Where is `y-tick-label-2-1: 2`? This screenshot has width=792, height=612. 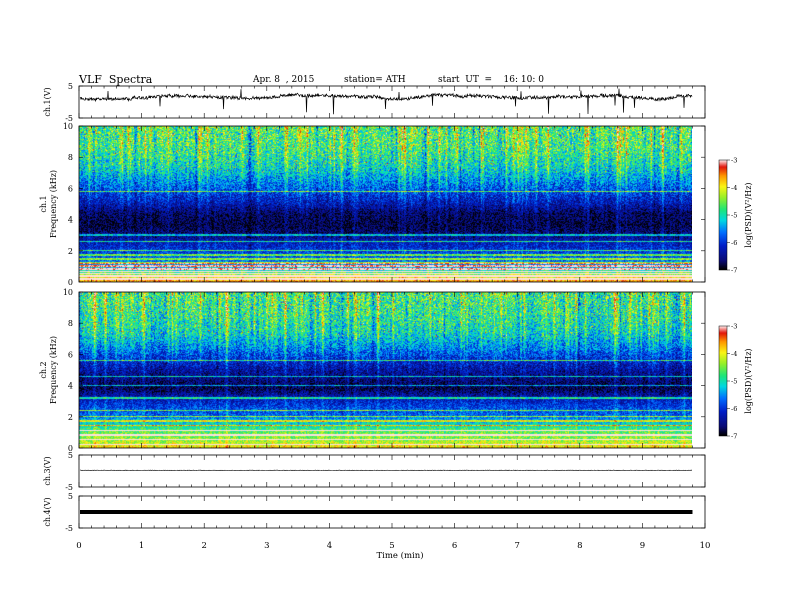 y-tick-label-2-1: 2 is located at coordinates (70, 417).